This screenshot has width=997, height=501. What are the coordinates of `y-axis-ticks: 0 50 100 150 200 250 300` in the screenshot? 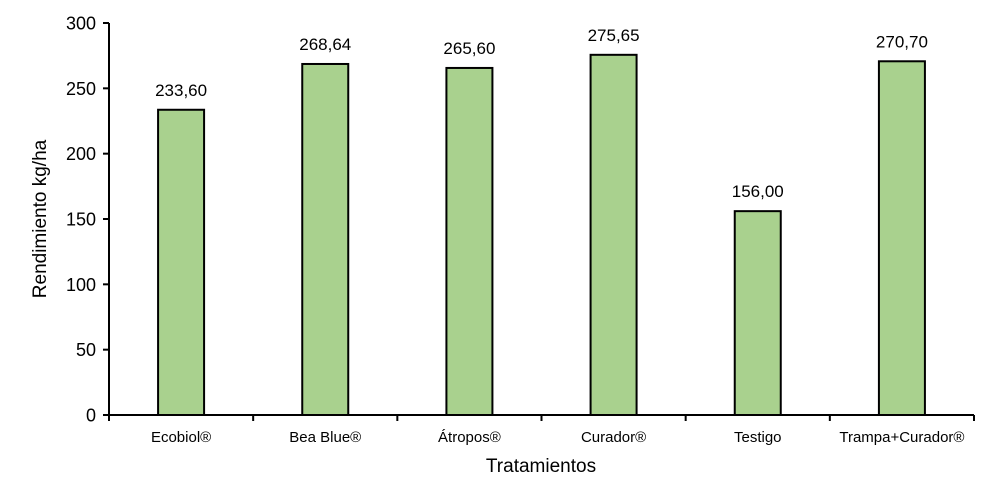 It's located at (87, 220).